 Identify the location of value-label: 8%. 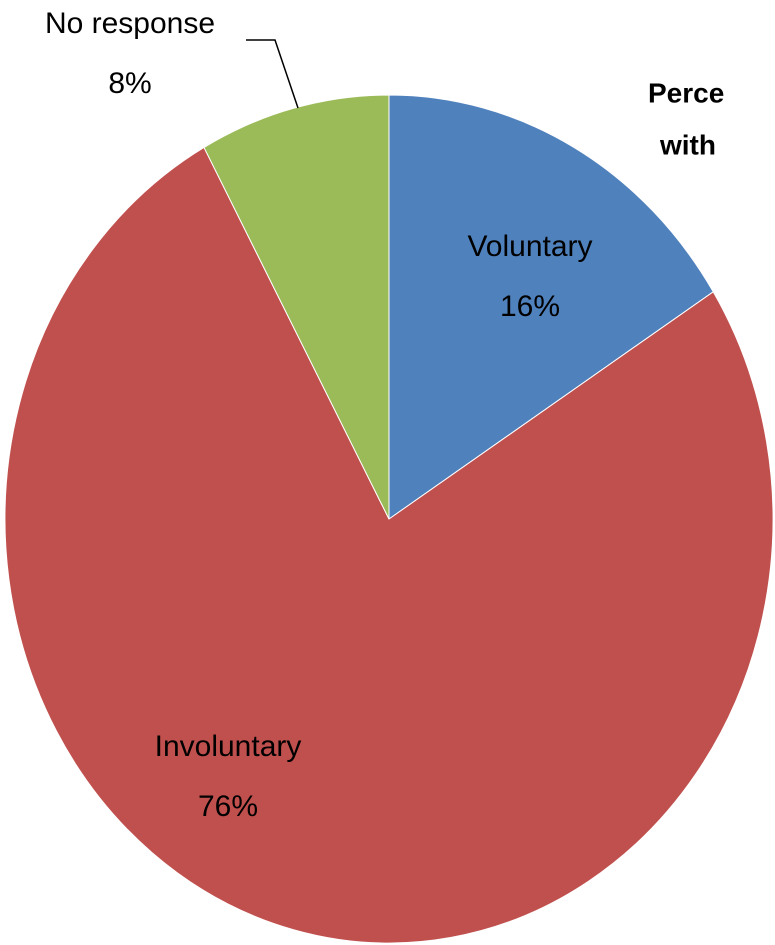
(129, 83).